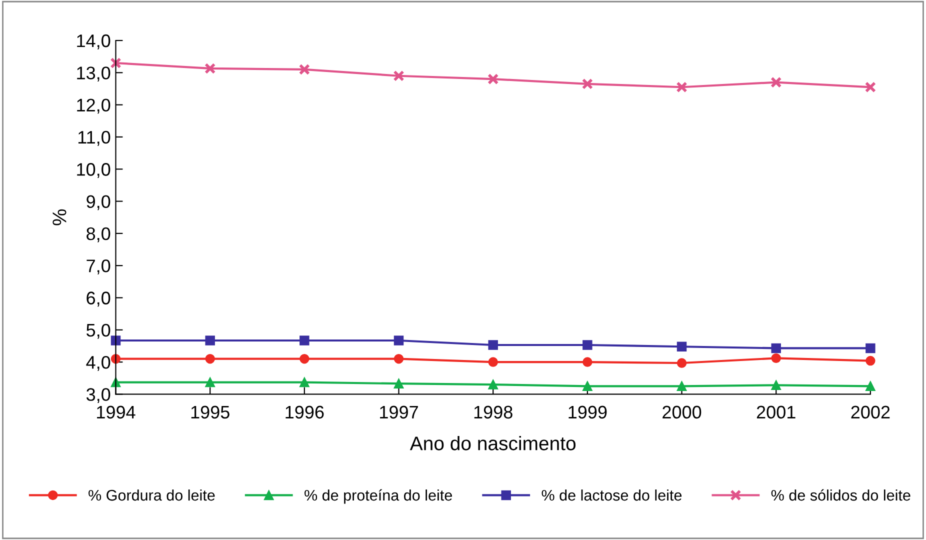 Image resolution: width=926 pixels, height=540 pixels. I want to click on y-tick-label: 6,0, so click(98, 299).